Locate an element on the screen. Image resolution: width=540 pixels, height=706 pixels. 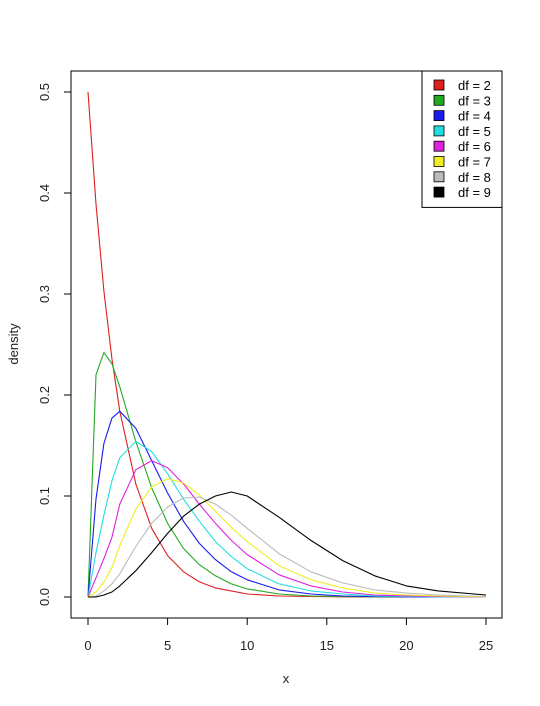
x-axis: 0 5 10 15 20 25 is located at coordinates (288, 635).